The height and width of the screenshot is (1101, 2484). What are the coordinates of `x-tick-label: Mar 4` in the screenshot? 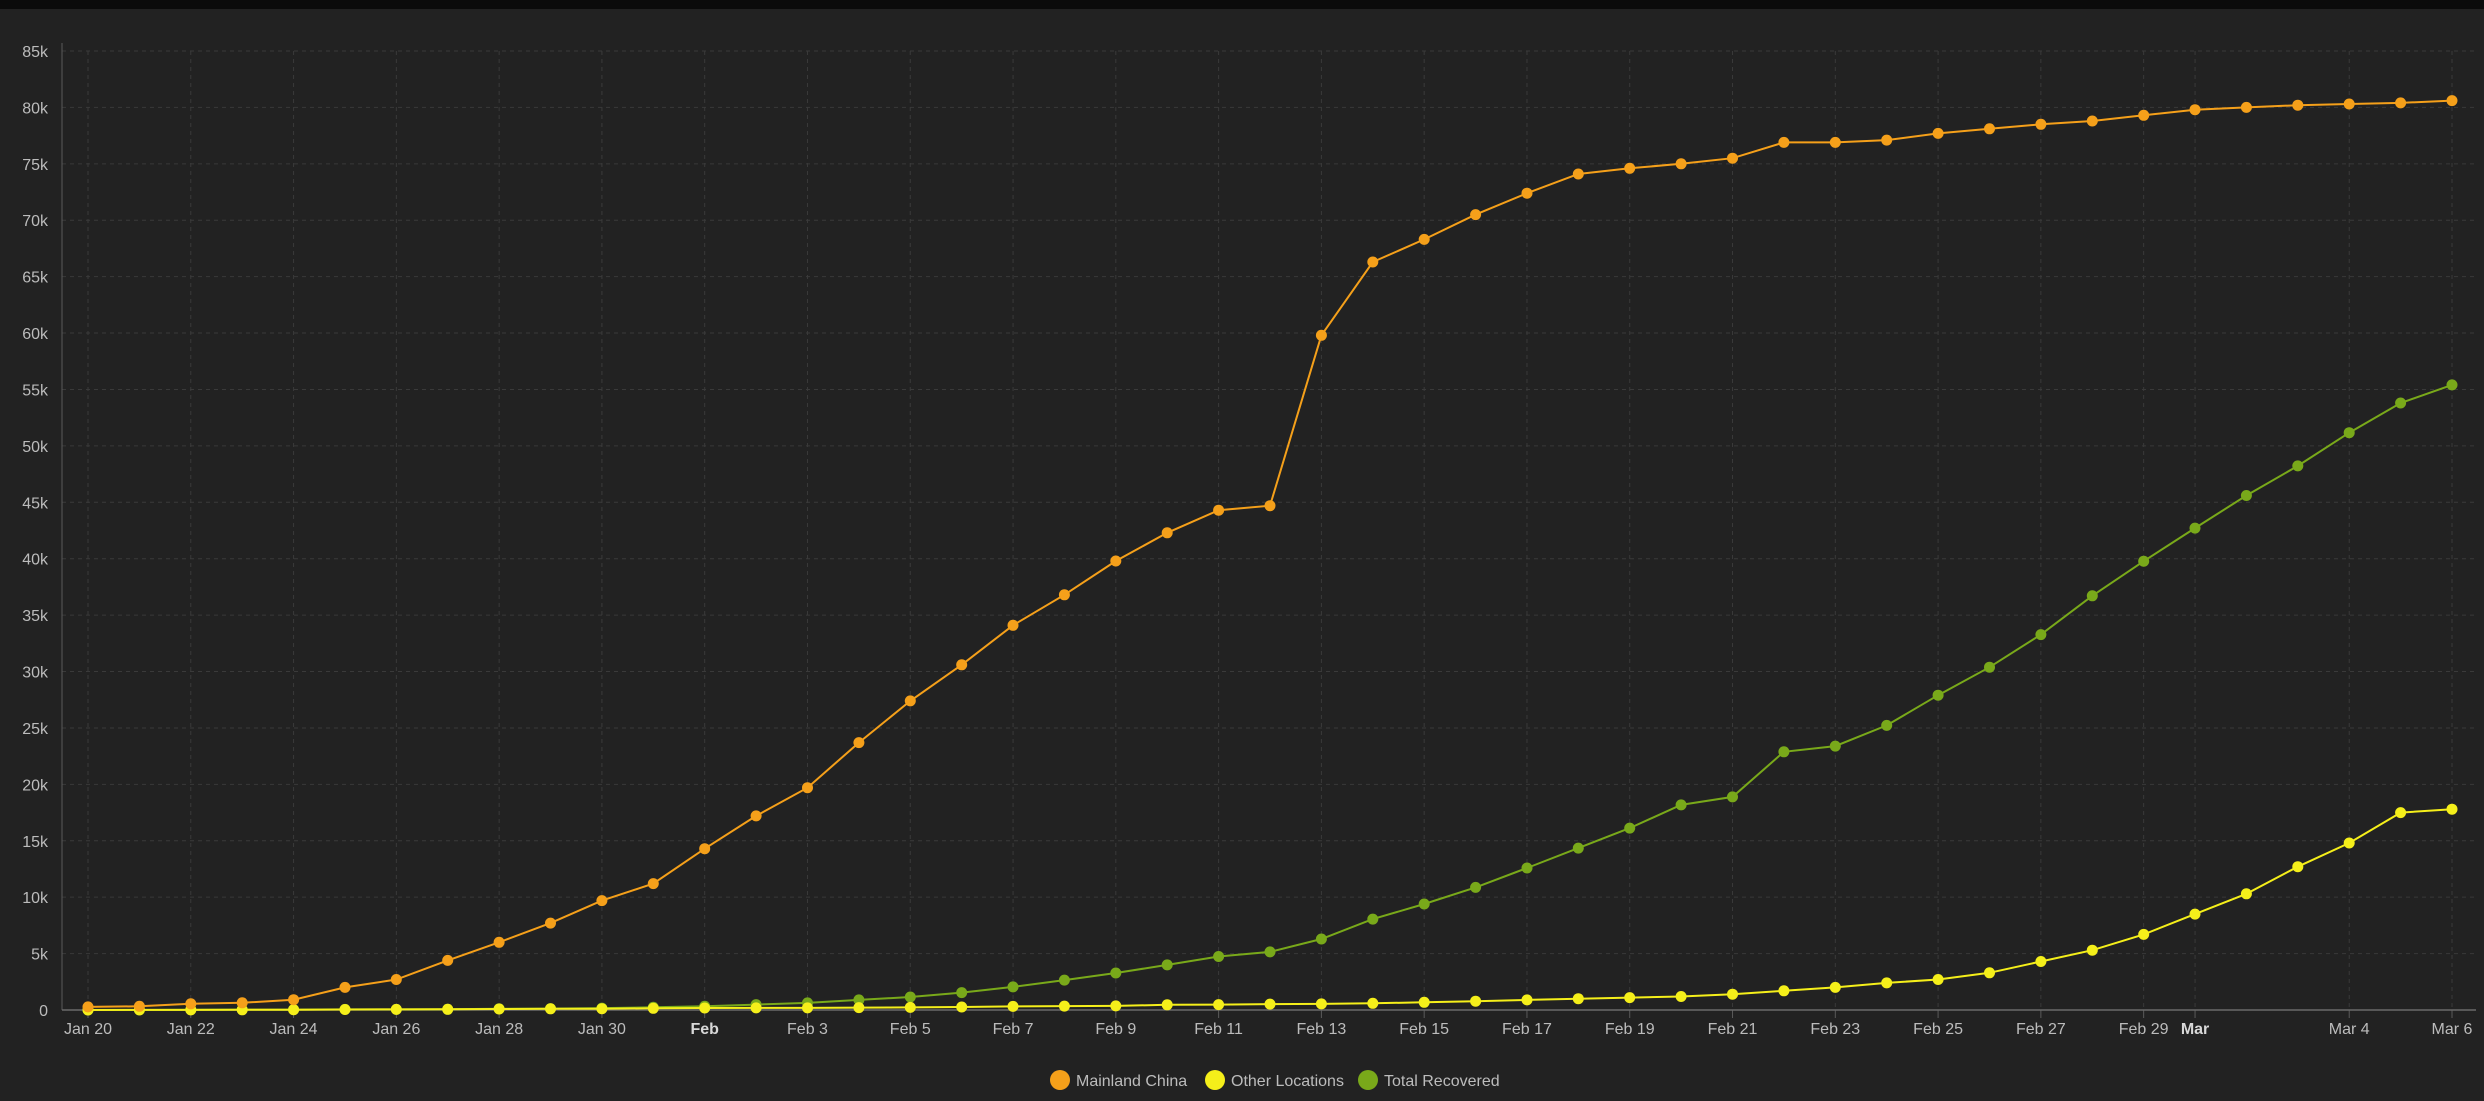 It's located at (2349, 1029).